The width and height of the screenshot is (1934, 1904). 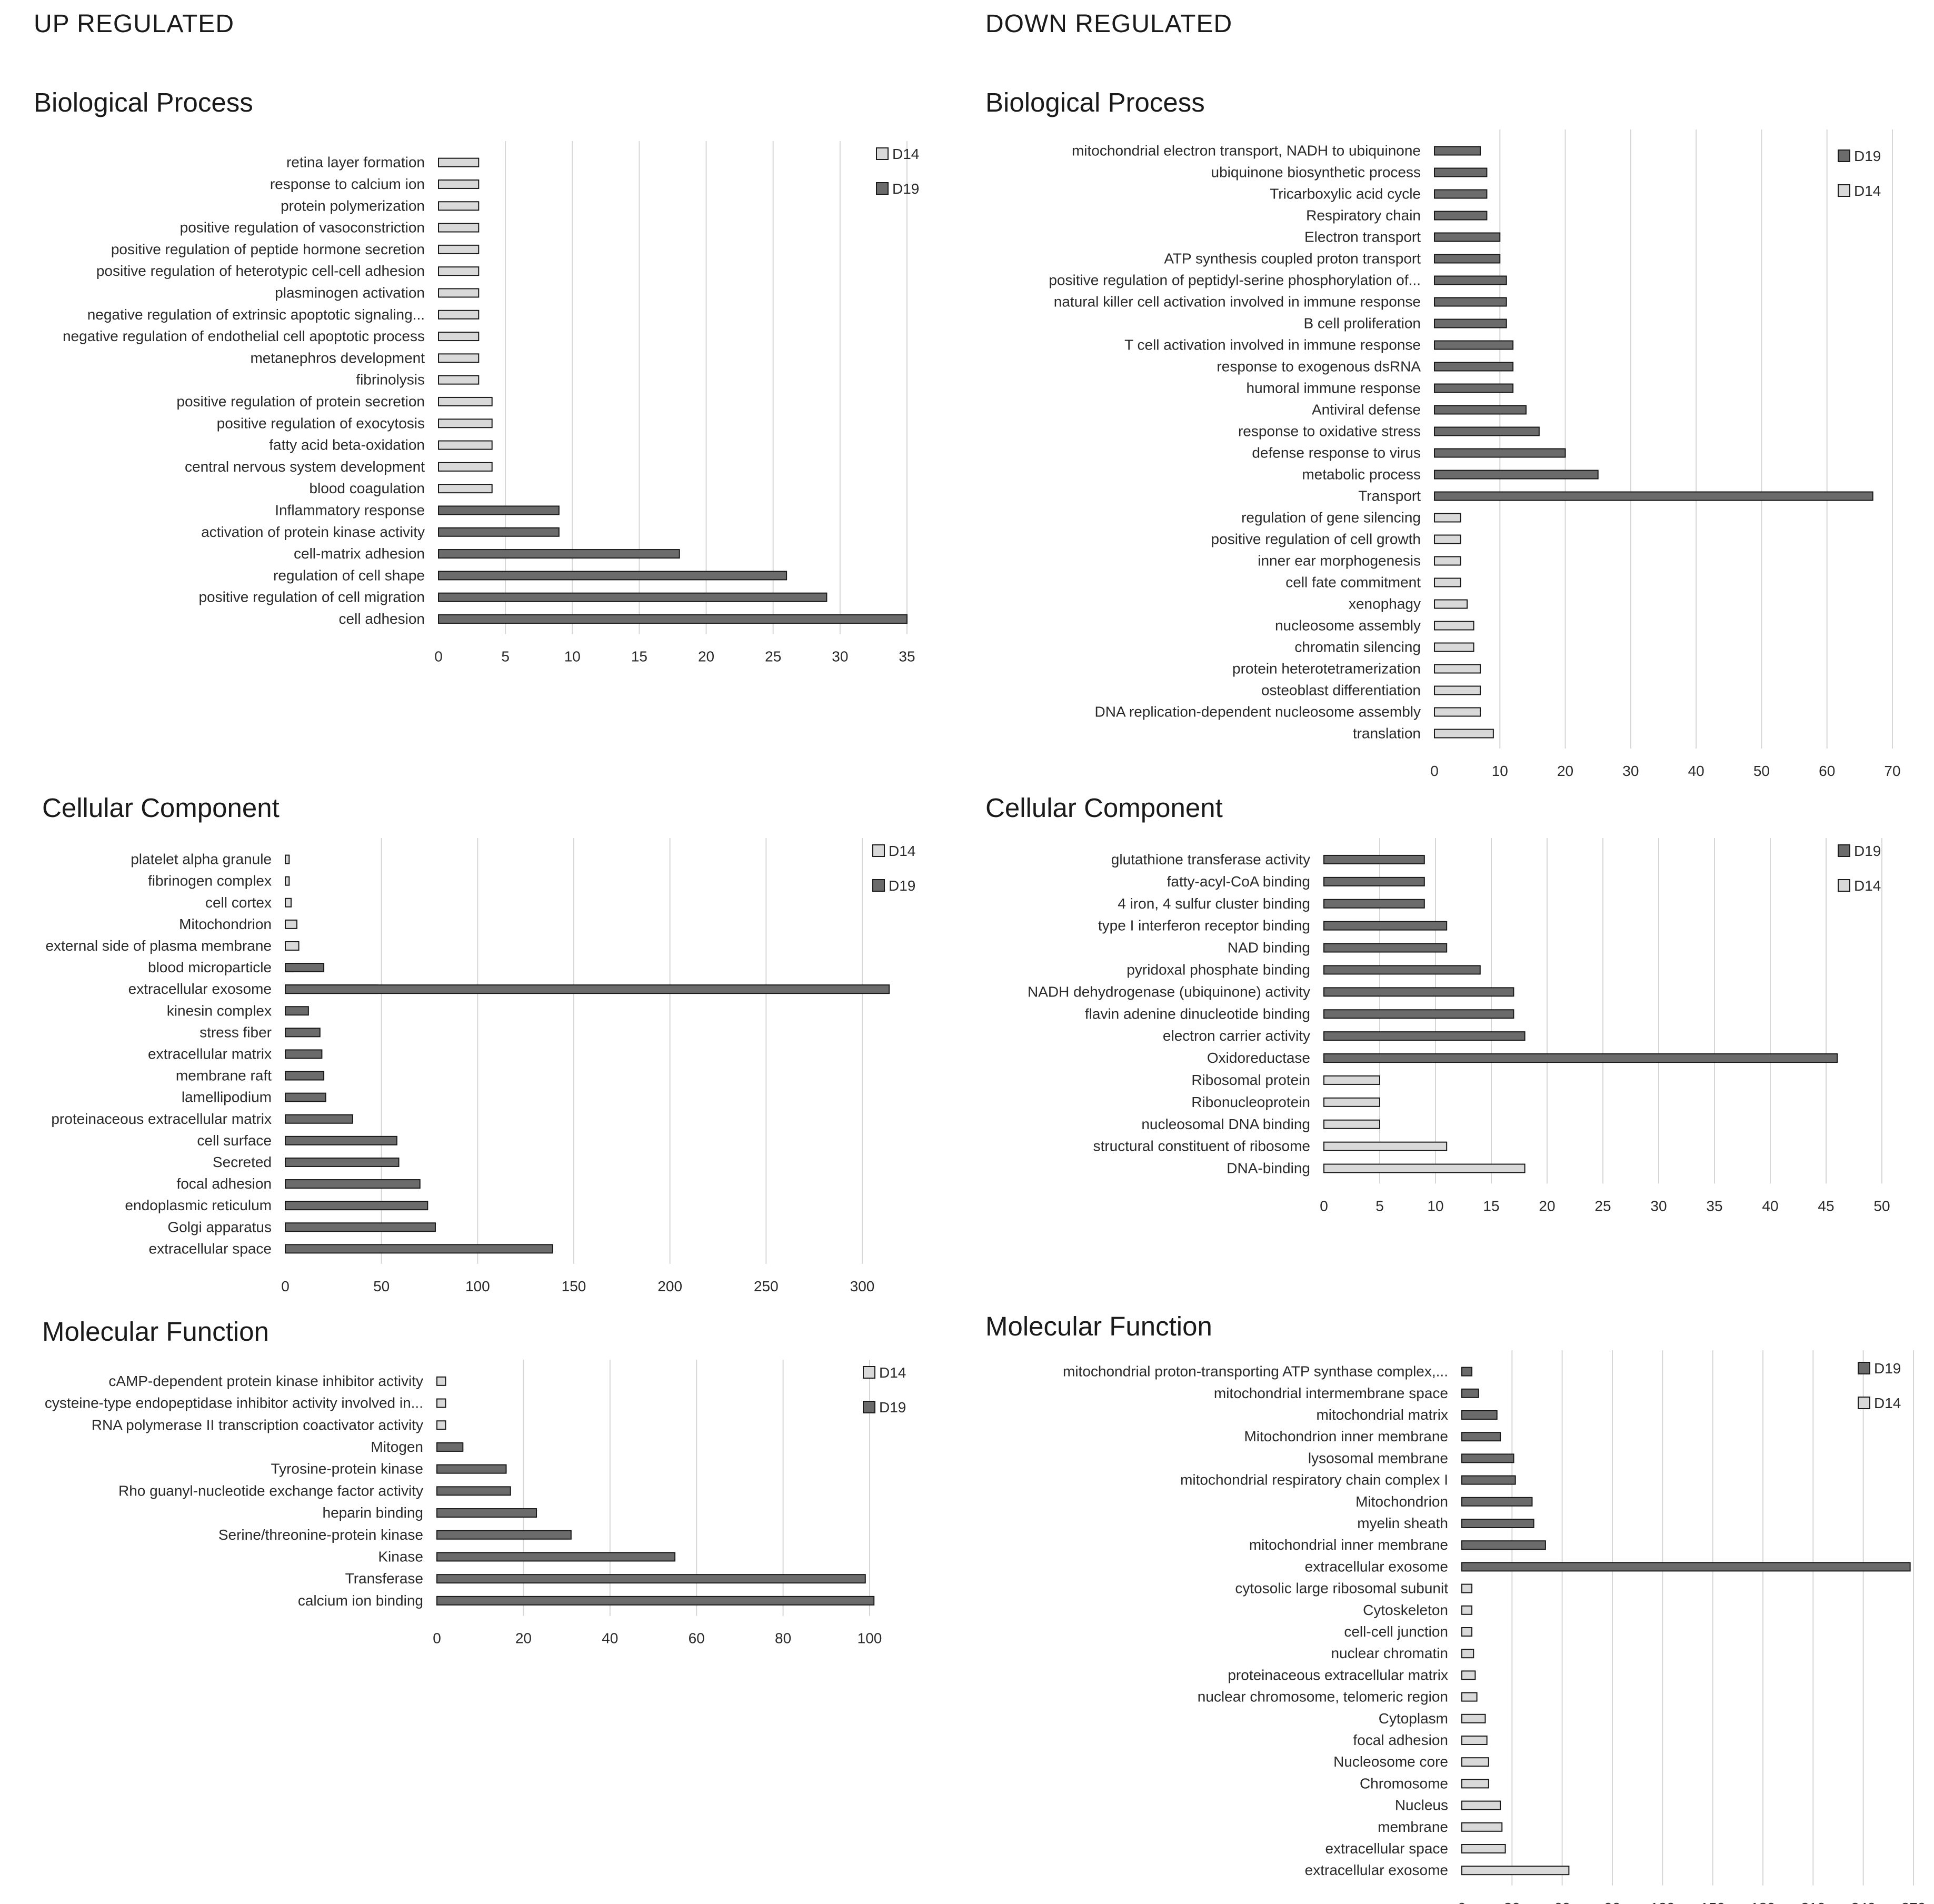 What do you see at coordinates (1500, 771) in the screenshot?
I see `x-tick-label: 10` at bounding box center [1500, 771].